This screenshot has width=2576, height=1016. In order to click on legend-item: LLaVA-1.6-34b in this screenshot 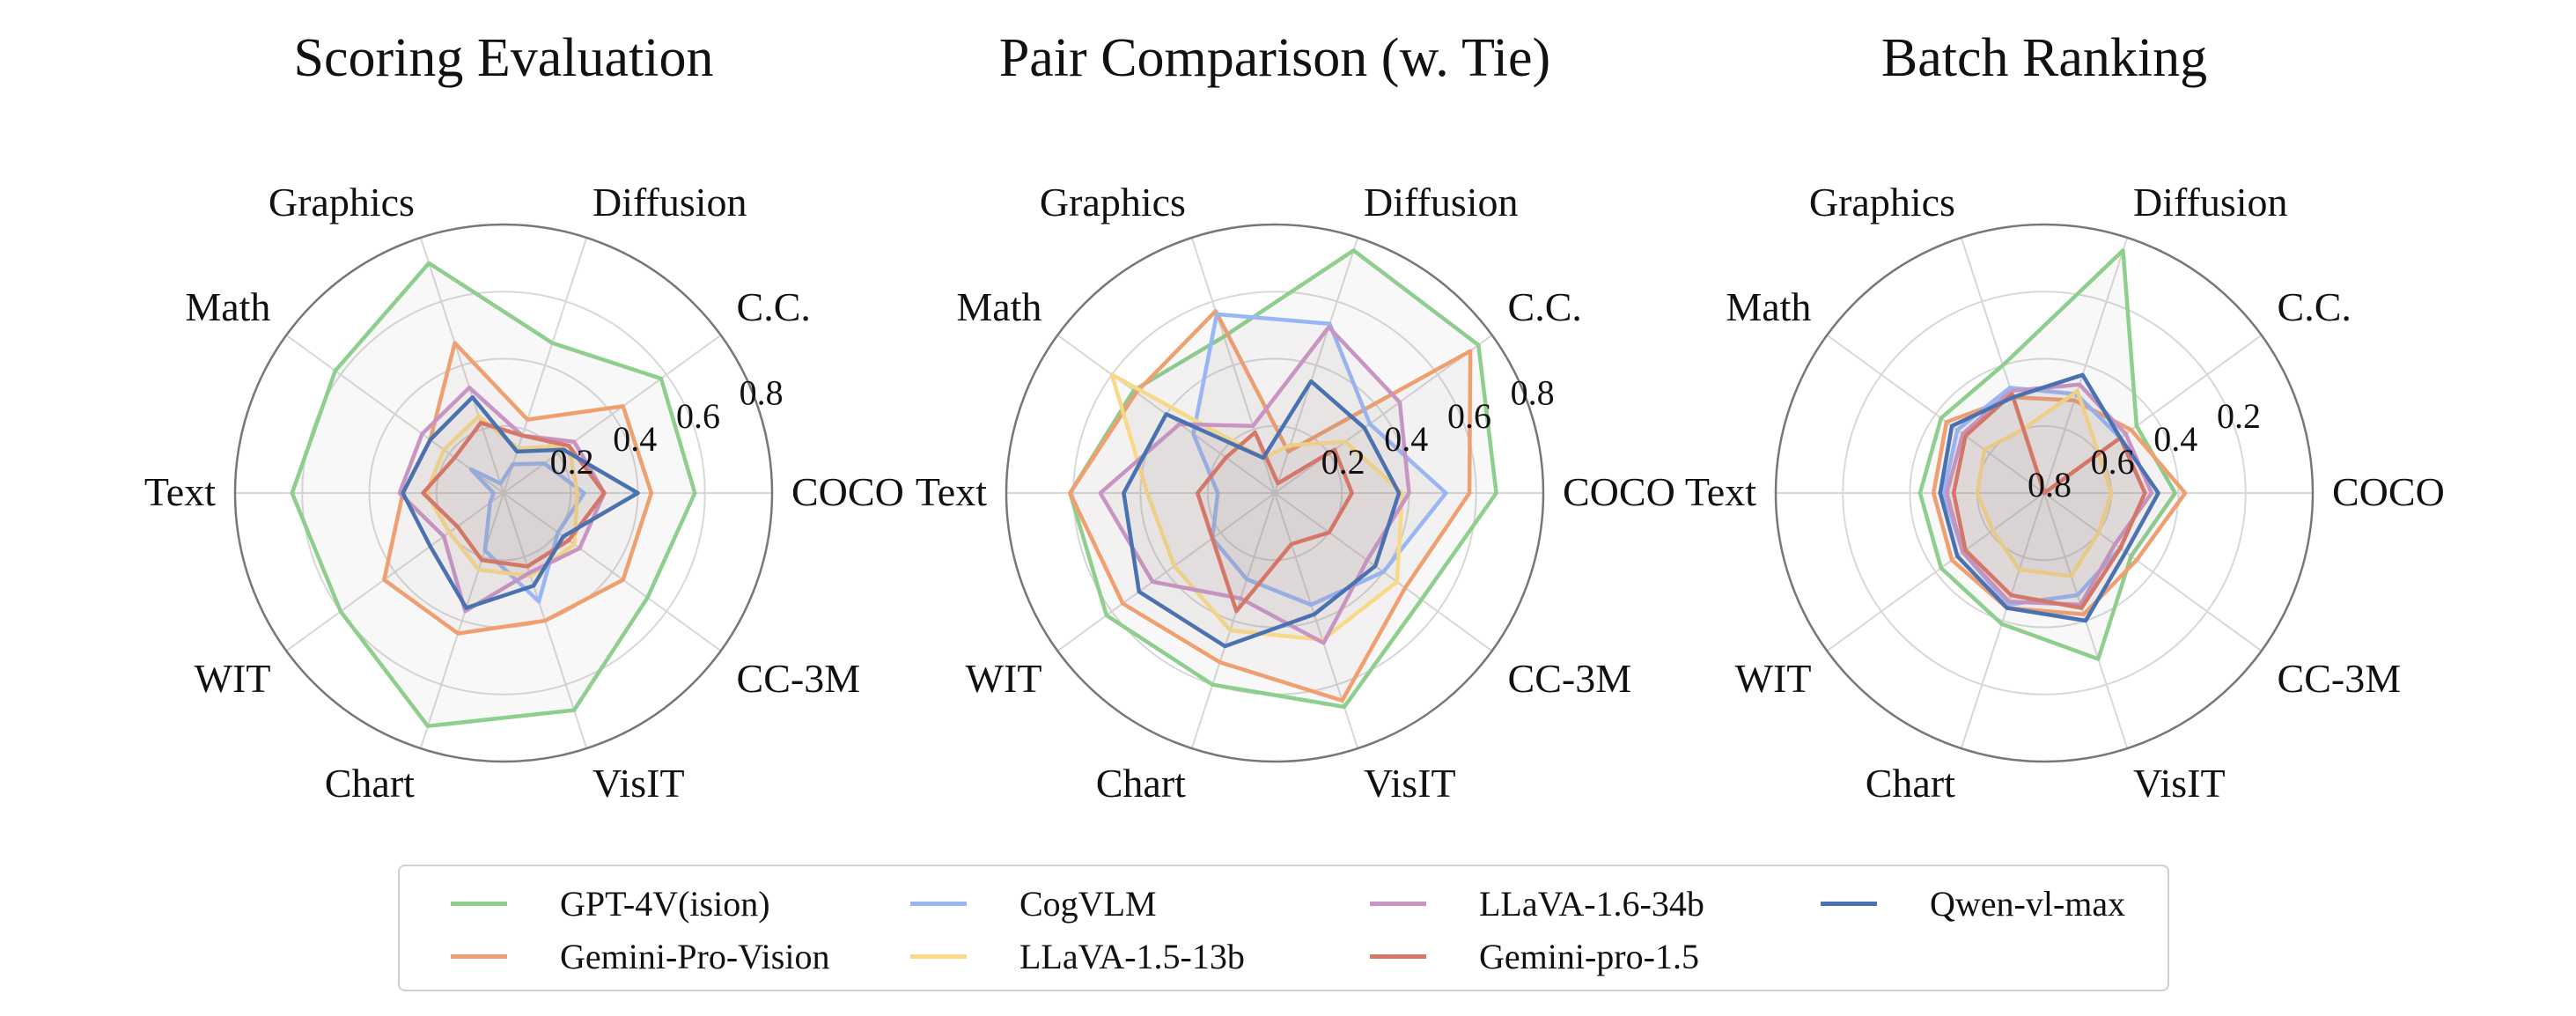, I will do `click(1537, 903)`.